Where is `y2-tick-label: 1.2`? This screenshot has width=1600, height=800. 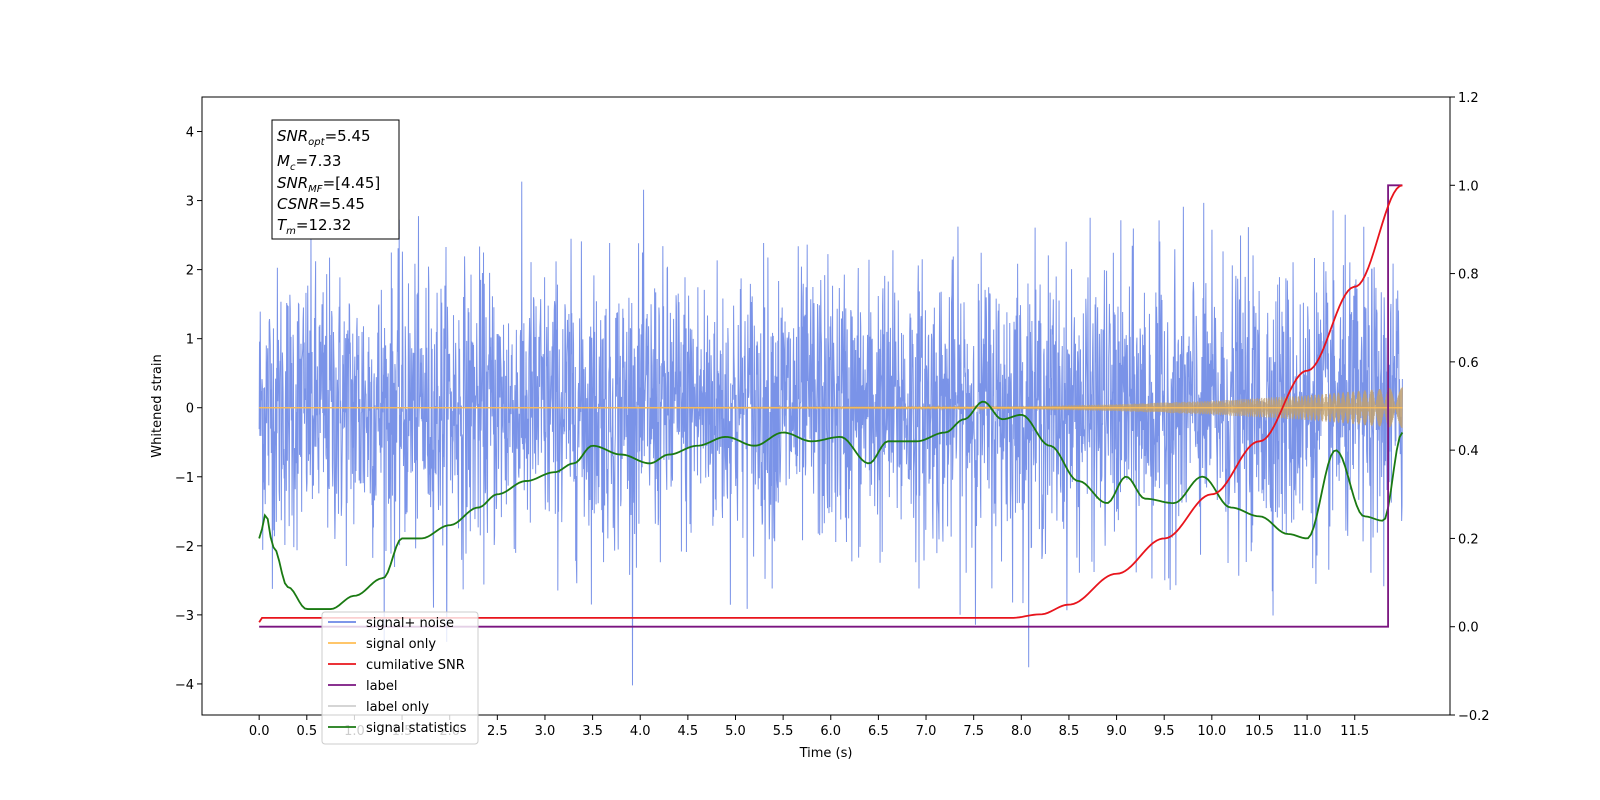 y2-tick-label: 1.2 is located at coordinates (1468, 98).